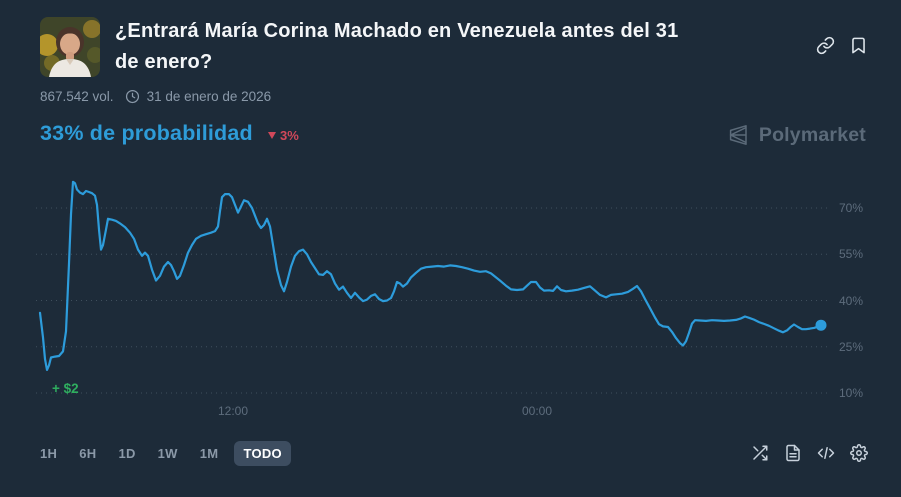  What do you see at coordinates (146, 133) in the screenshot?
I see `probability-value: 33% de probabilidad` at bounding box center [146, 133].